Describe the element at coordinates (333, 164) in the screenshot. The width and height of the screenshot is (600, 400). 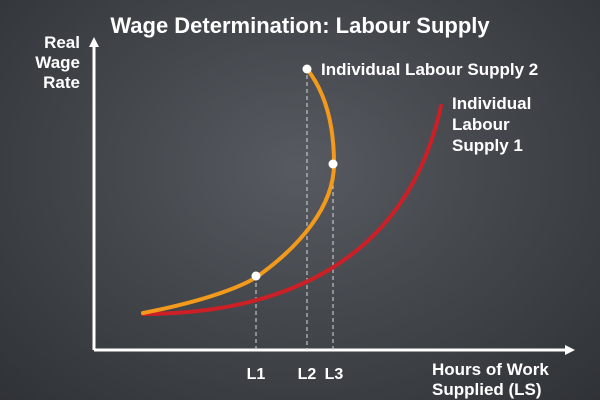
I see `point-l3-marker` at that location.